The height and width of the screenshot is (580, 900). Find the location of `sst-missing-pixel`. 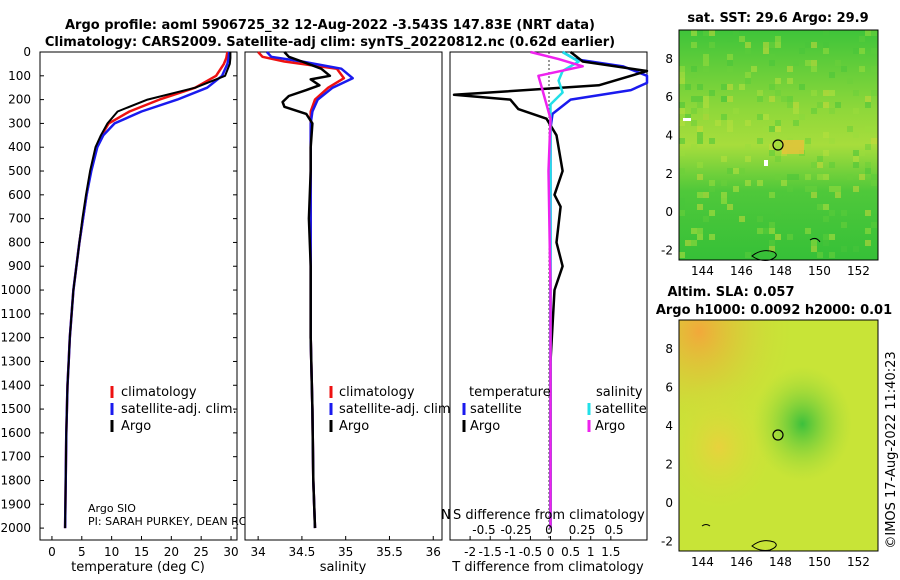

sst-missing-pixel is located at coordinates (687, 119).